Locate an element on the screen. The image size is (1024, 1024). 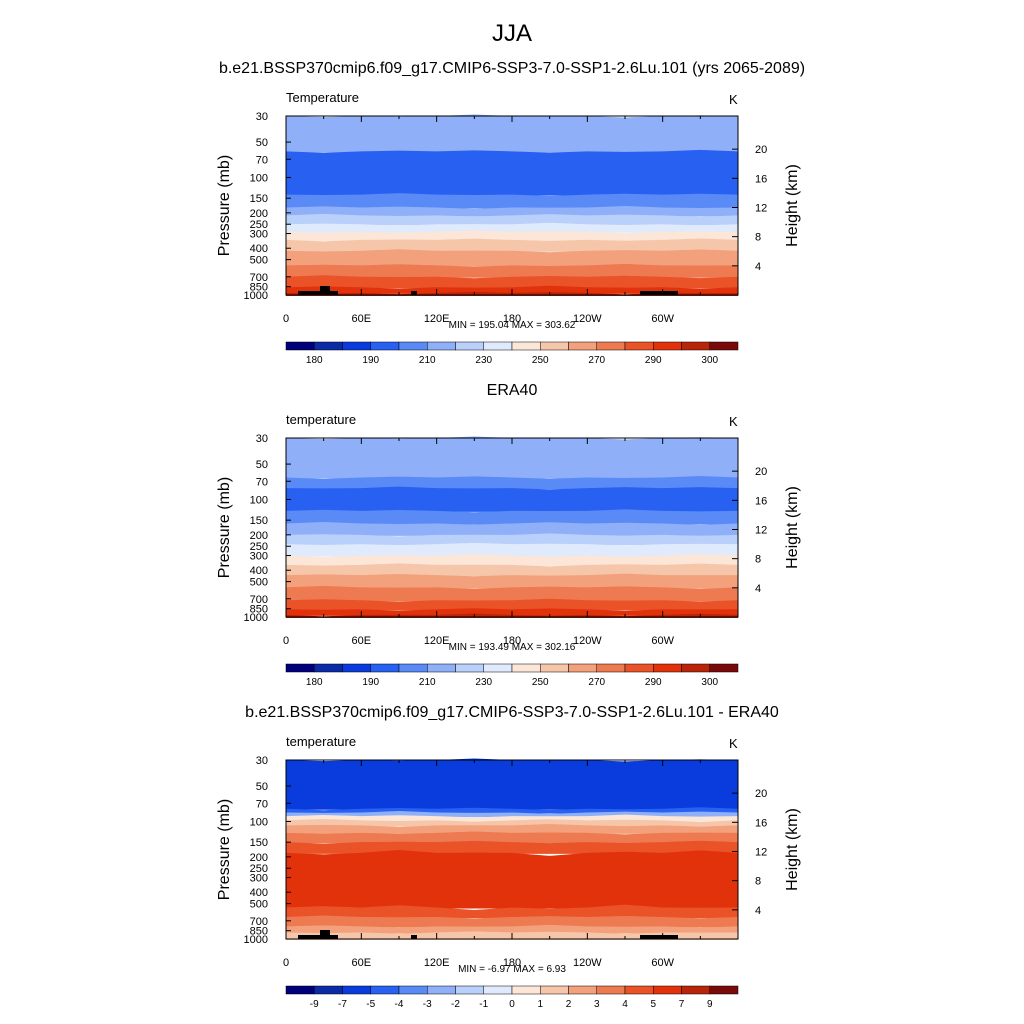
colorbar-label: 7 is located at coordinates (682, 1004).